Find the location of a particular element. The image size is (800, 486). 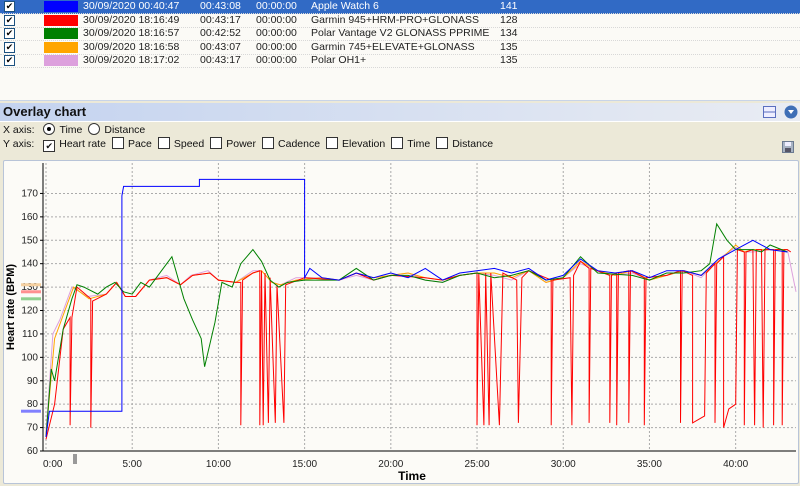

x-axis-title: Time is located at coordinates (412, 476).